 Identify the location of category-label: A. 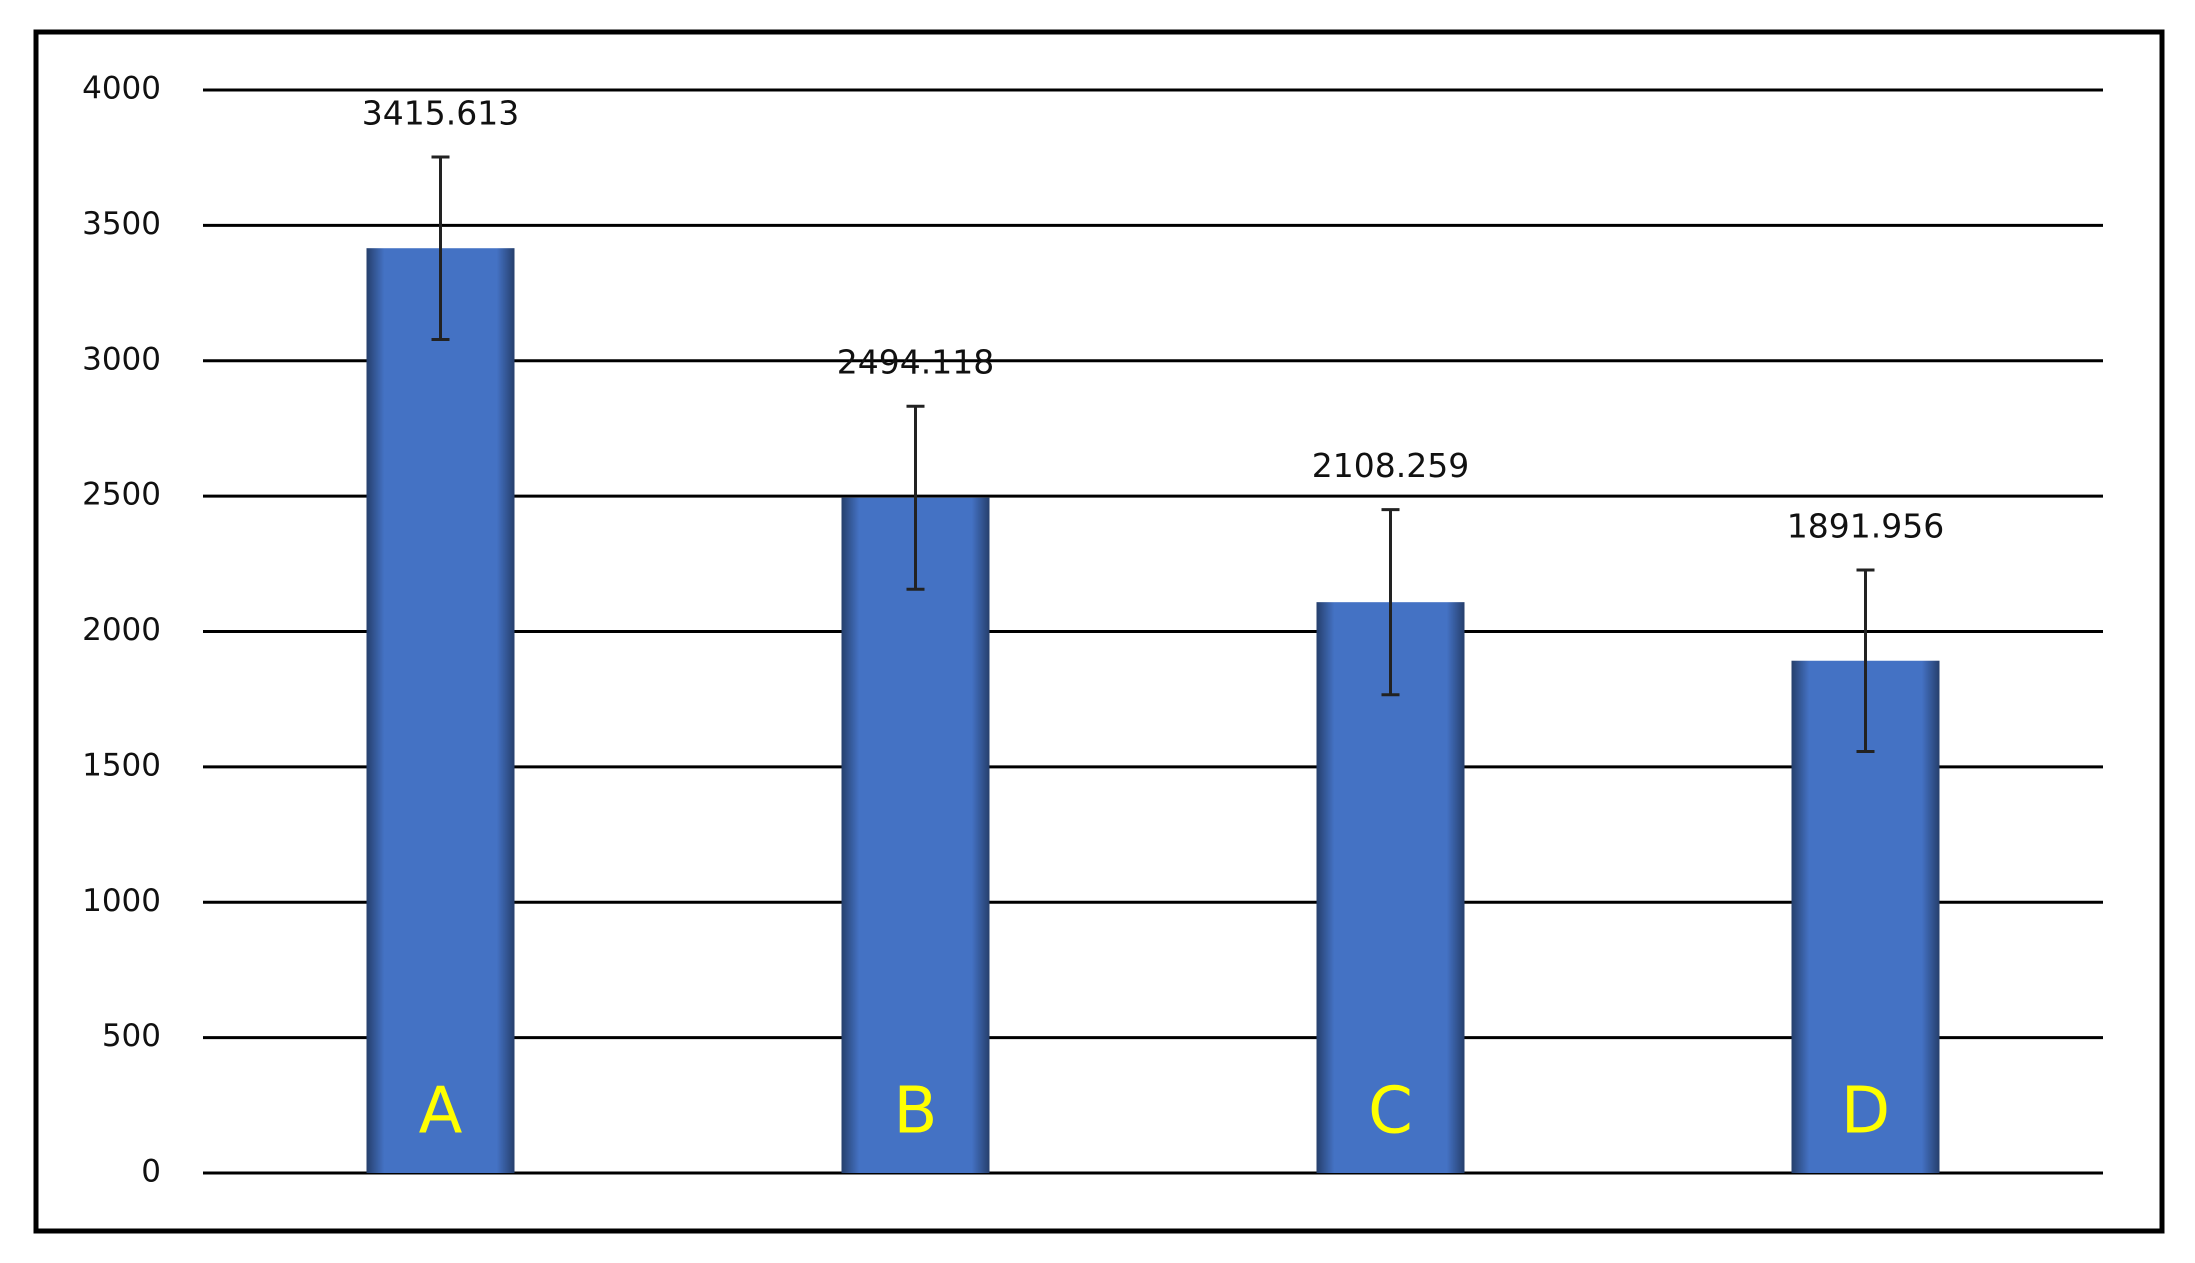
(441, 1112).